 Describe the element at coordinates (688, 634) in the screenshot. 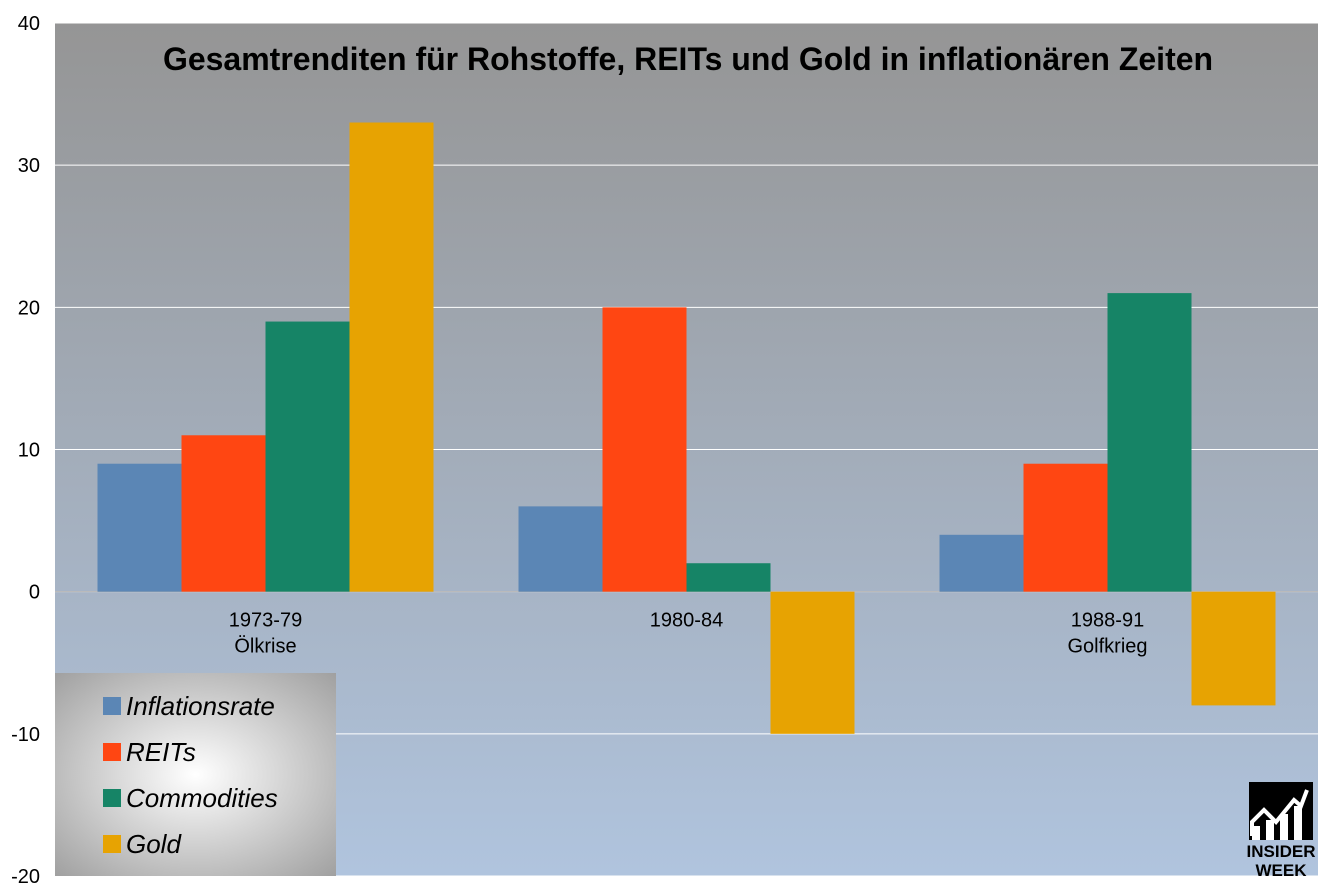

I see `x-axis-labels: 1973-79 Ölkrise 1980-84 1988-91 Golfkrieg` at that location.